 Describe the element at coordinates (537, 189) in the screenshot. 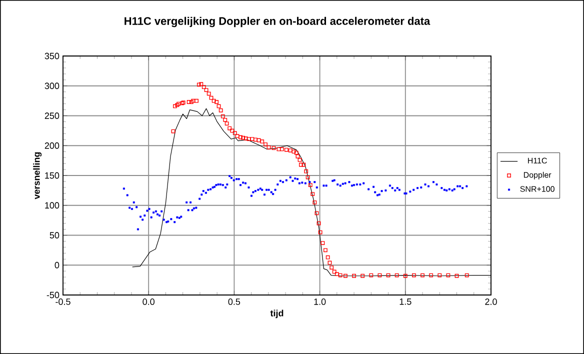

I see `legend-label: SNR+100` at that location.